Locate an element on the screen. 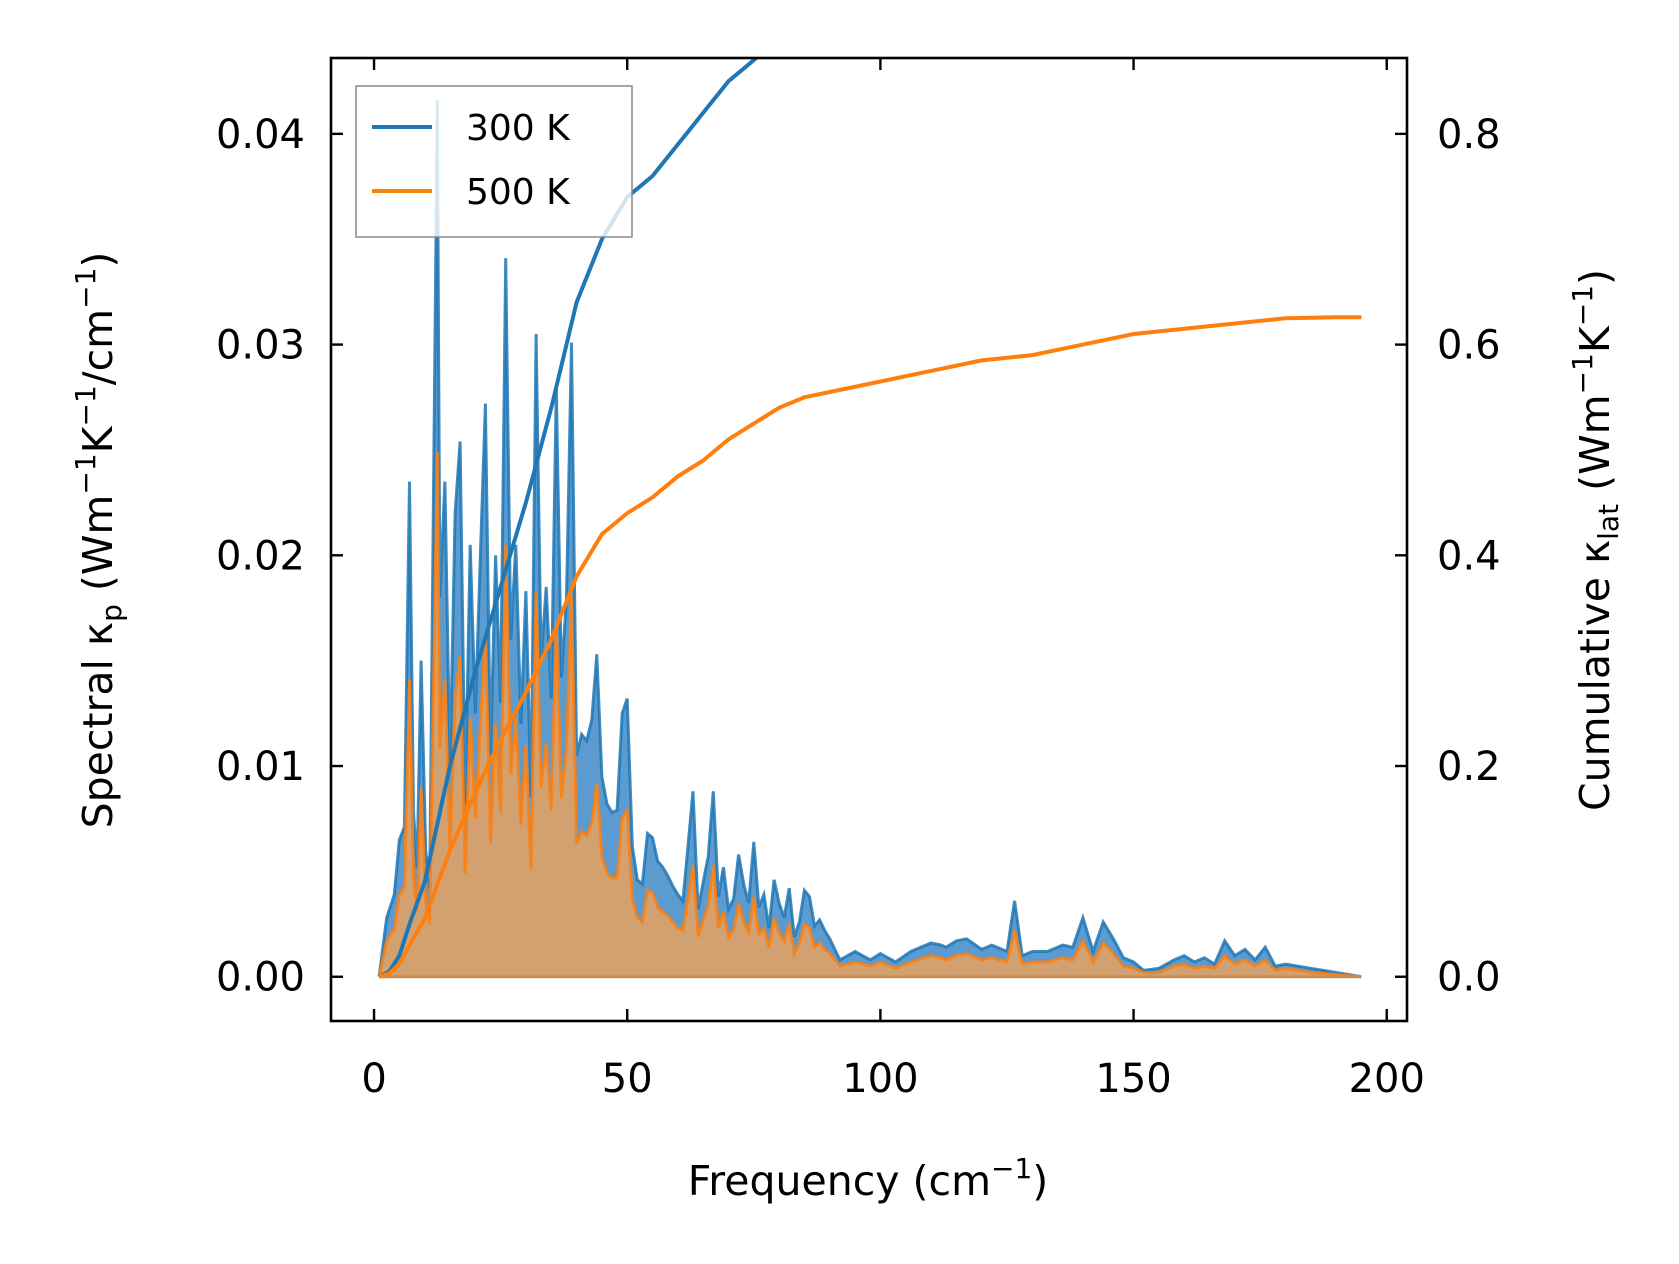  y-left-tick-label: 0.02 is located at coordinates (260, 556).